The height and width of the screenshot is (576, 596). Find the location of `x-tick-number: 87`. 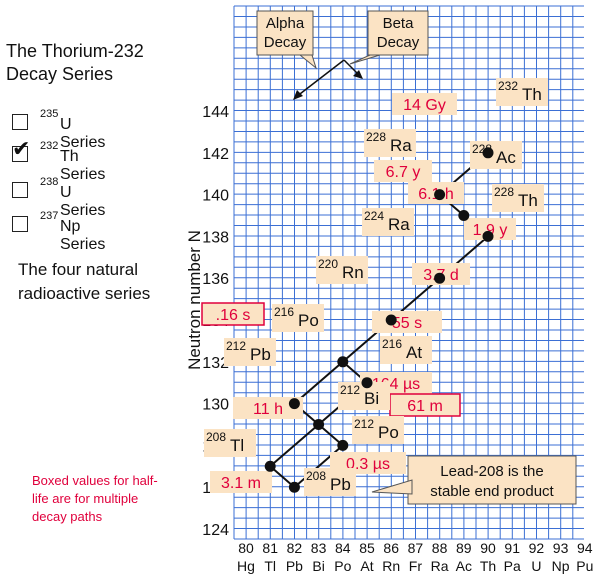

x-tick-number: 87 is located at coordinates (416, 548).